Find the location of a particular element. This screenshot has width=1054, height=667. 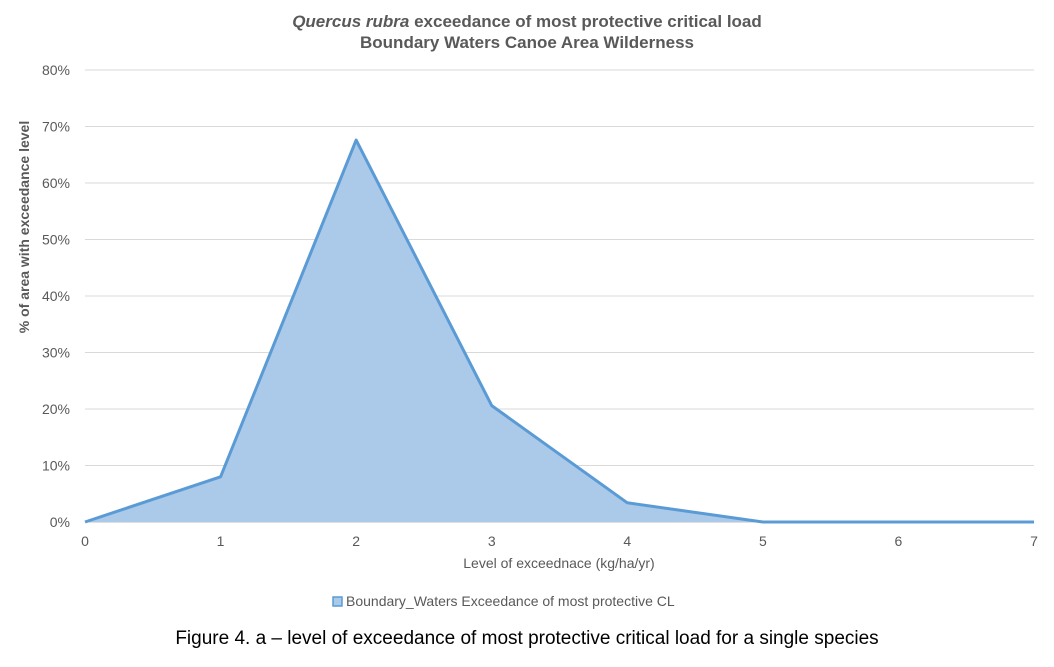

legend-swatch is located at coordinates (337, 601).